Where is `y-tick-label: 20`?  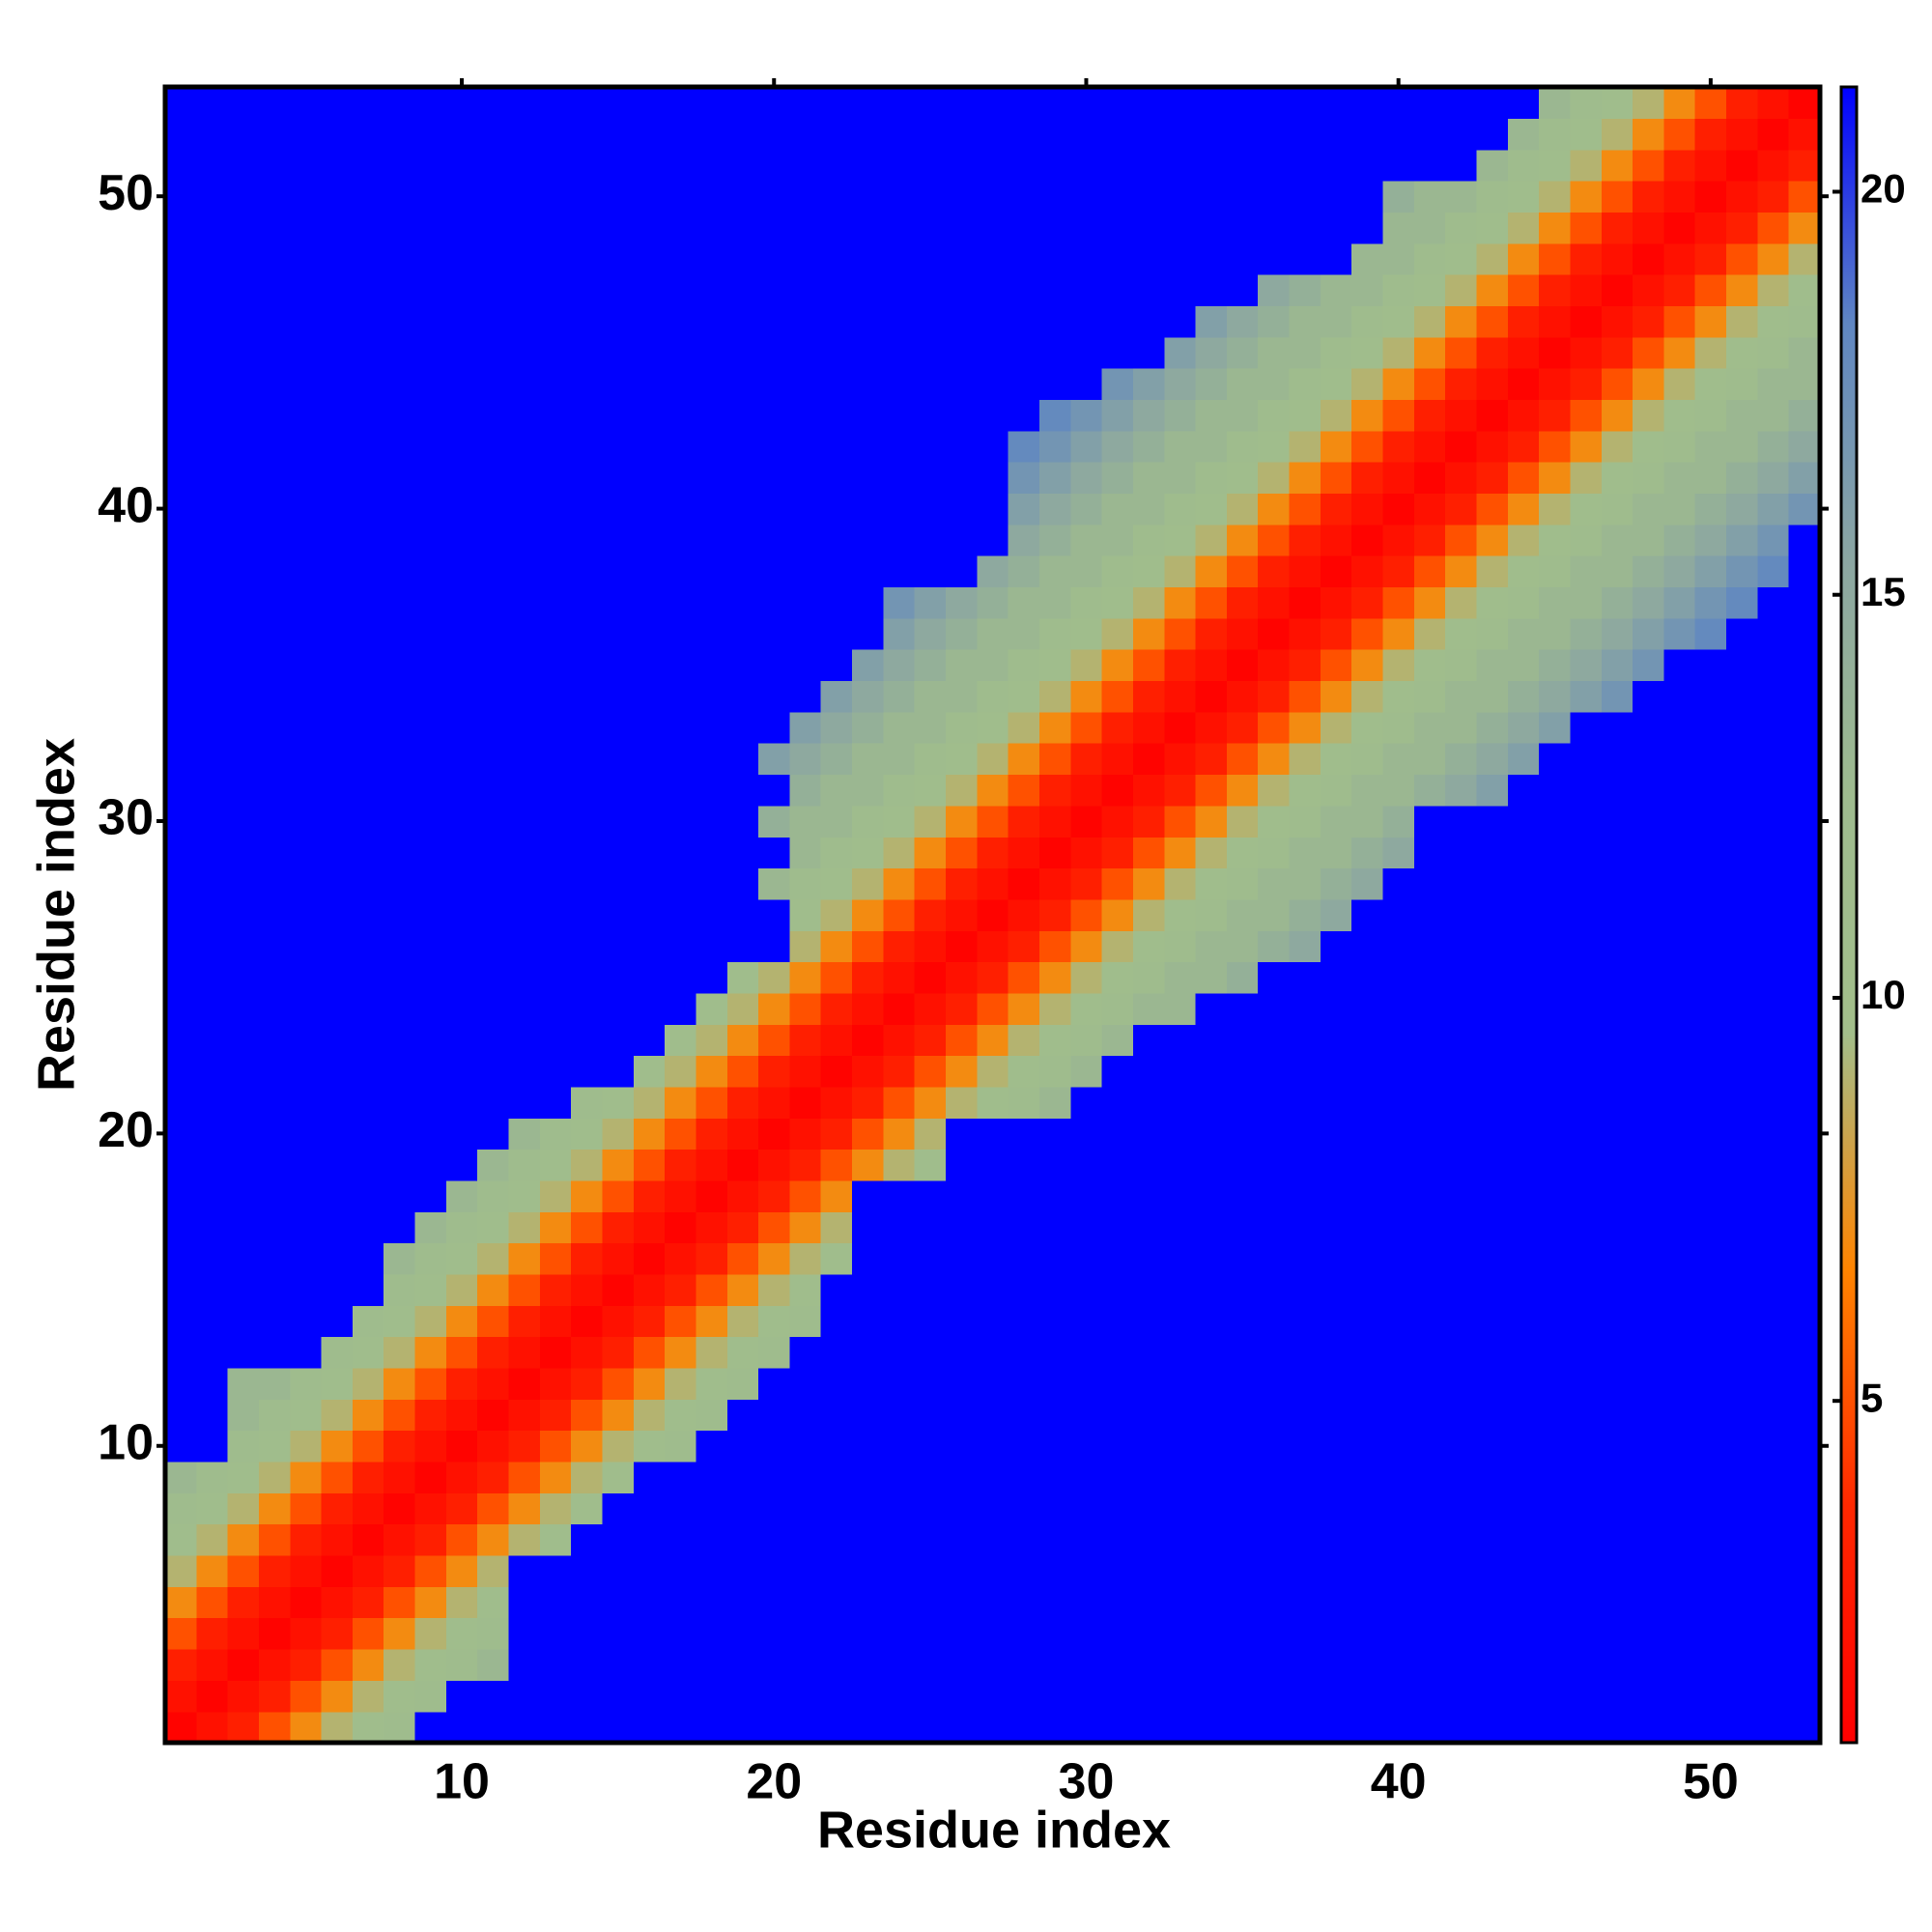 y-tick-label: 20 is located at coordinates (126, 1130).